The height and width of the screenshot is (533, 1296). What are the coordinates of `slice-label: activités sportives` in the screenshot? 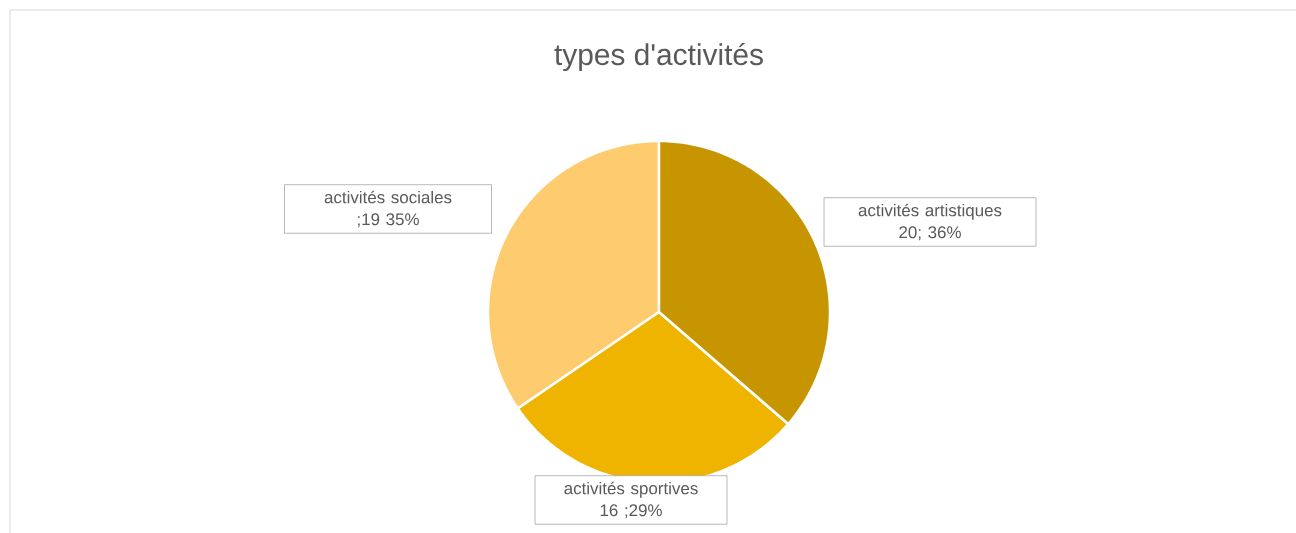 It's located at (631, 489).